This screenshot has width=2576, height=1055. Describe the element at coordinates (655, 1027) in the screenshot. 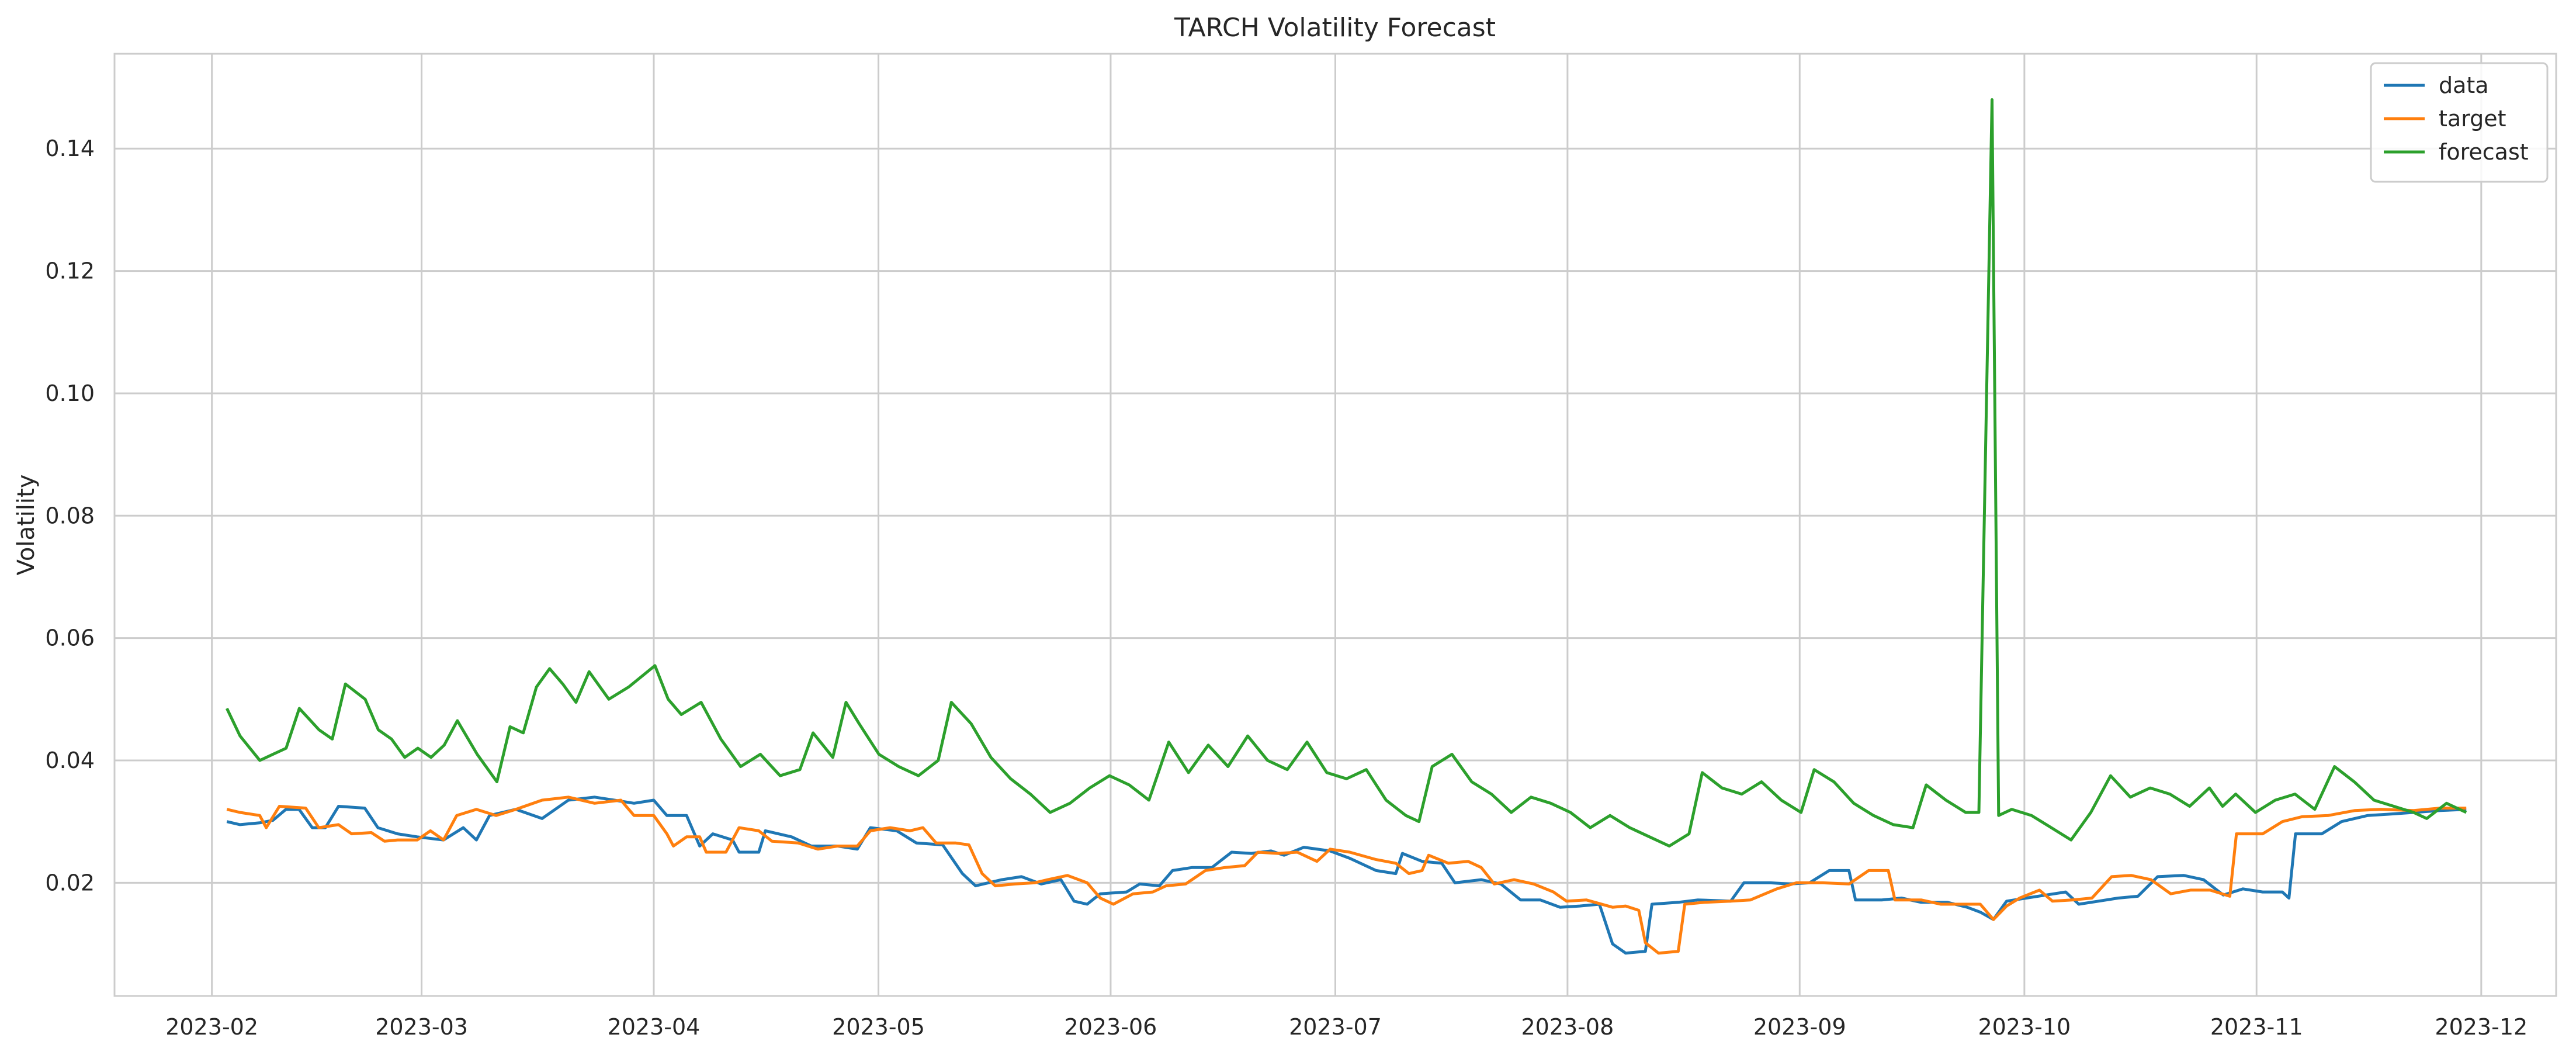

I see `x-tick-label: 2023-04` at that location.